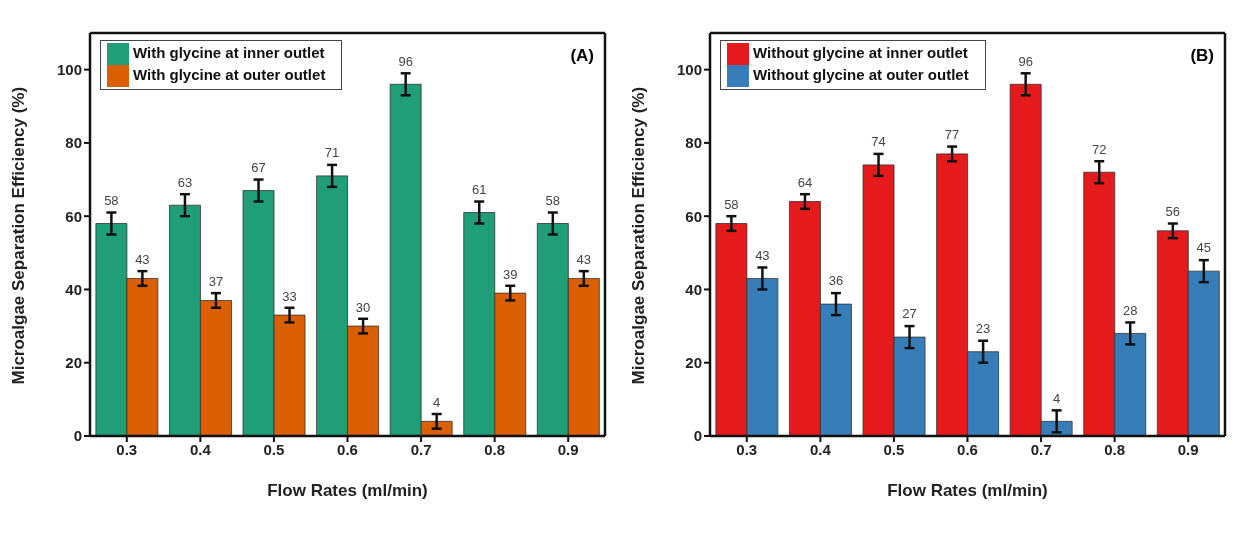 The image size is (1250, 544). Describe the element at coordinates (983, 329) in the screenshot. I see `data-label: 23` at that location.